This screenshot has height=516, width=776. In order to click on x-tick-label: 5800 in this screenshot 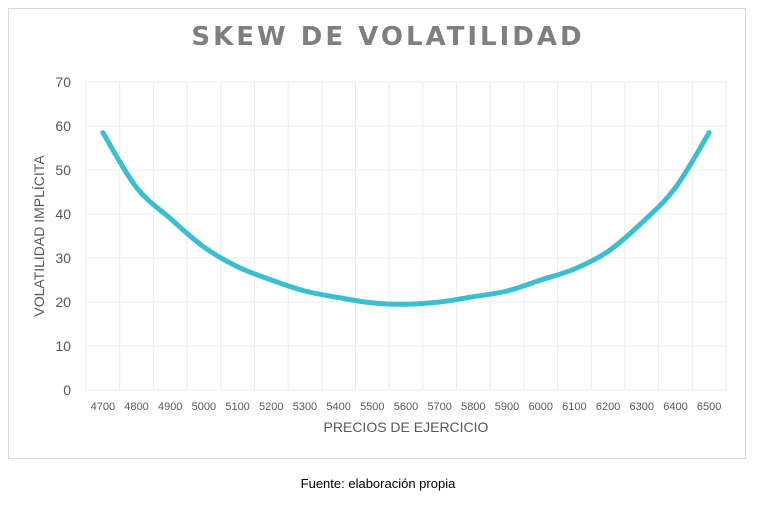, I will do `click(473, 407)`.